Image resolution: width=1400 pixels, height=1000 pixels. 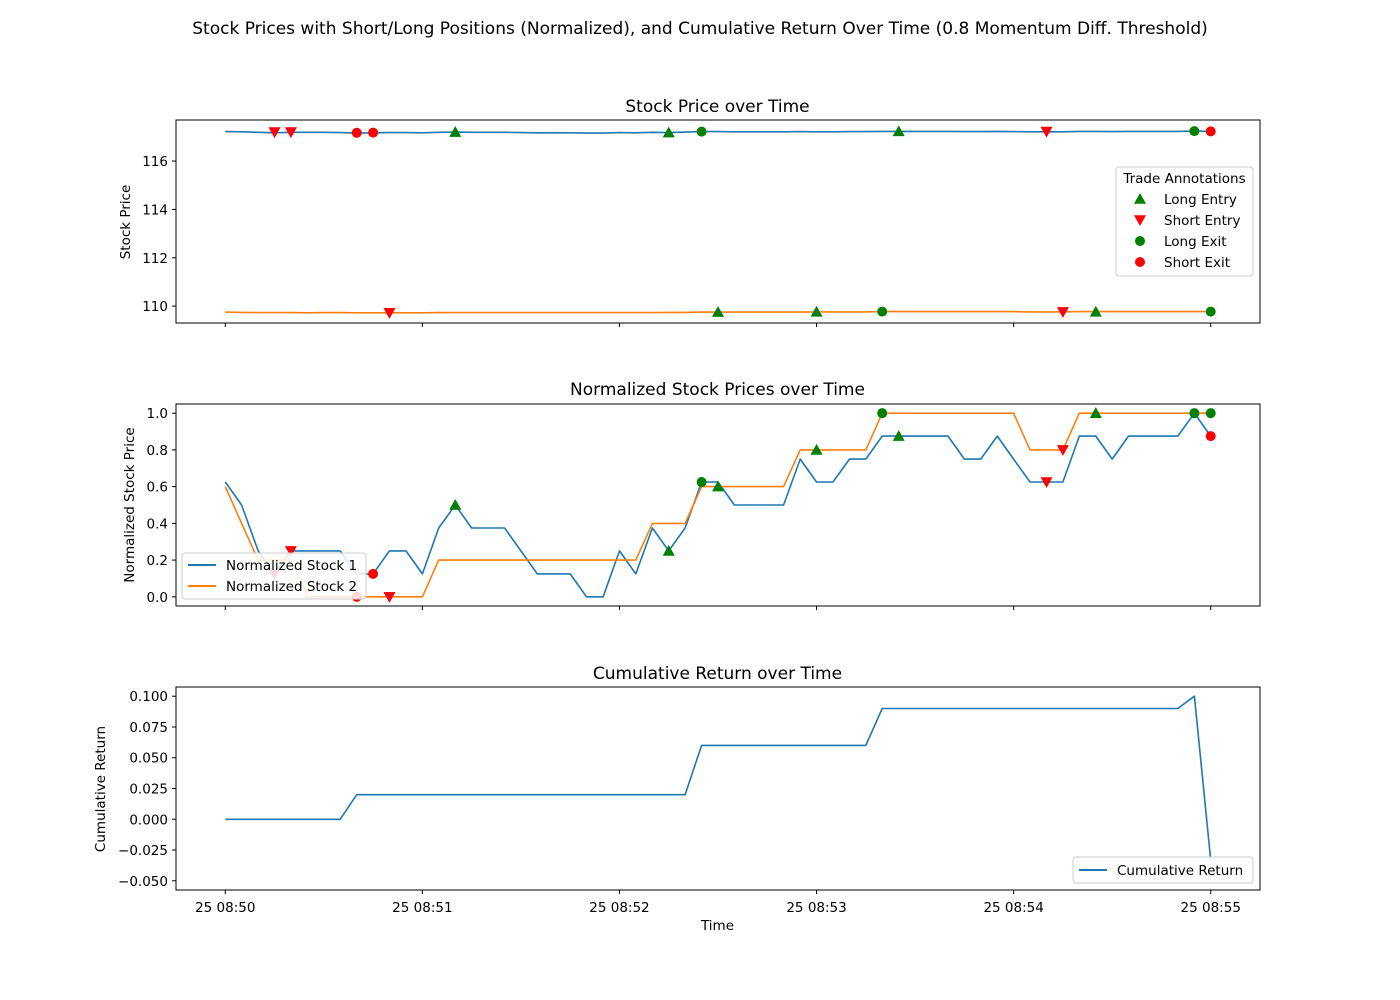 I want to click on y-tick-label: 0.075, so click(x=148, y=728).